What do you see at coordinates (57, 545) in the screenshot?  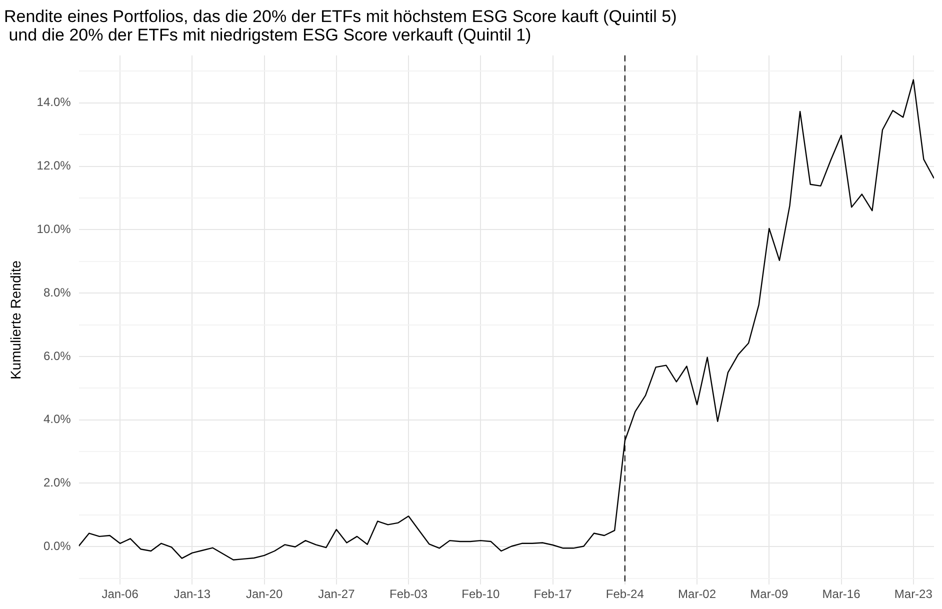 I see `y-tick-label: 0.0%` at bounding box center [57, 545].